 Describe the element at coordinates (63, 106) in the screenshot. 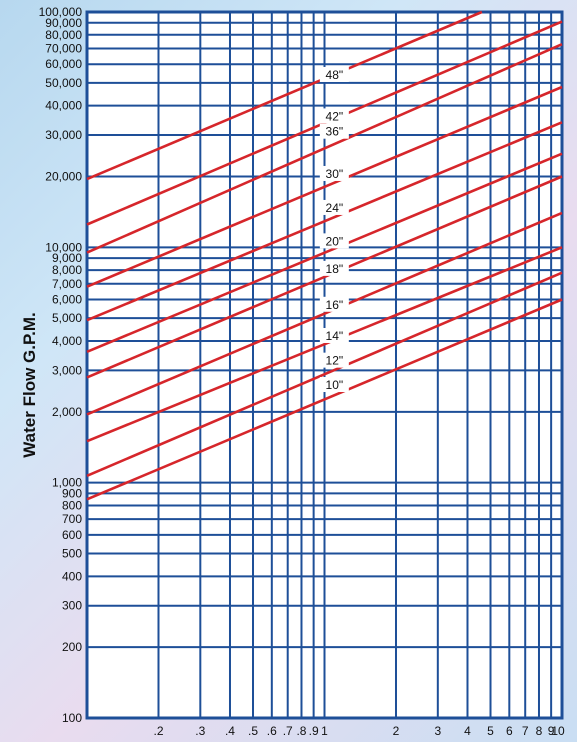

I see `y-tick-label: 40,000` at that location.